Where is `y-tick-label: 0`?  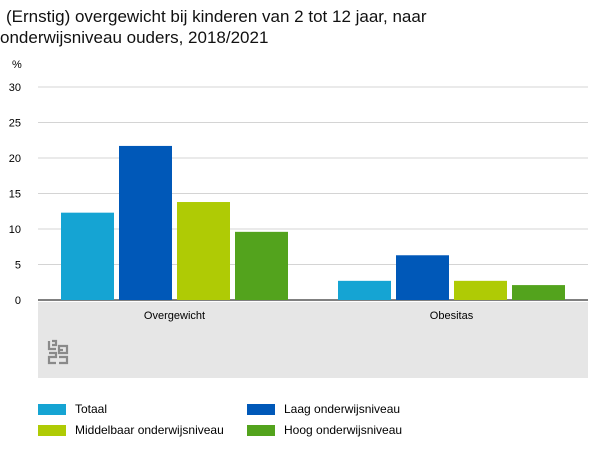
y-tick-label: 0 is located at coordinates (18, 301).